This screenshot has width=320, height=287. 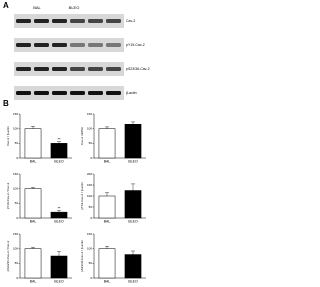 I want to click on blot-label: Cav-2, so click(x=130, y=21).